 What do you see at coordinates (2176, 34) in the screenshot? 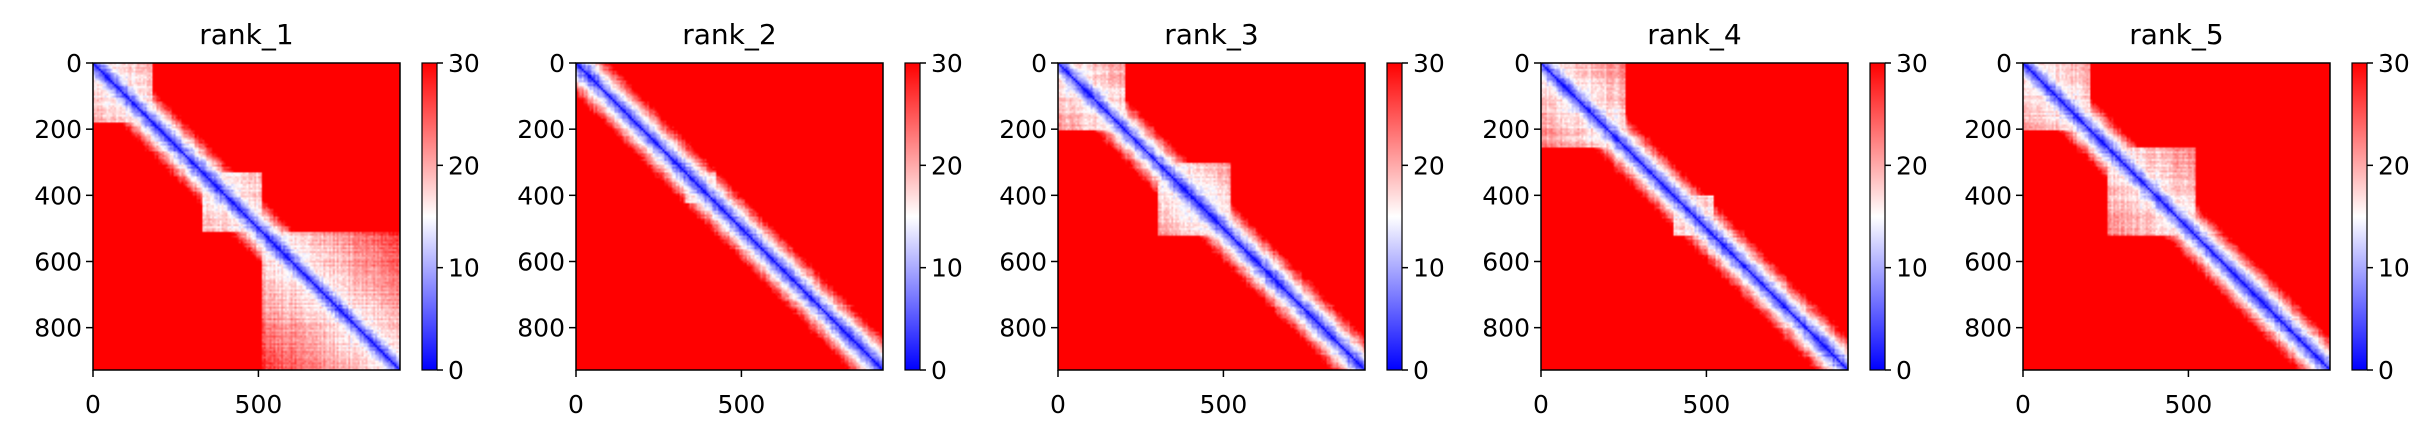
I see `panel-title: rank_5` at bounding box center [2176, 34].